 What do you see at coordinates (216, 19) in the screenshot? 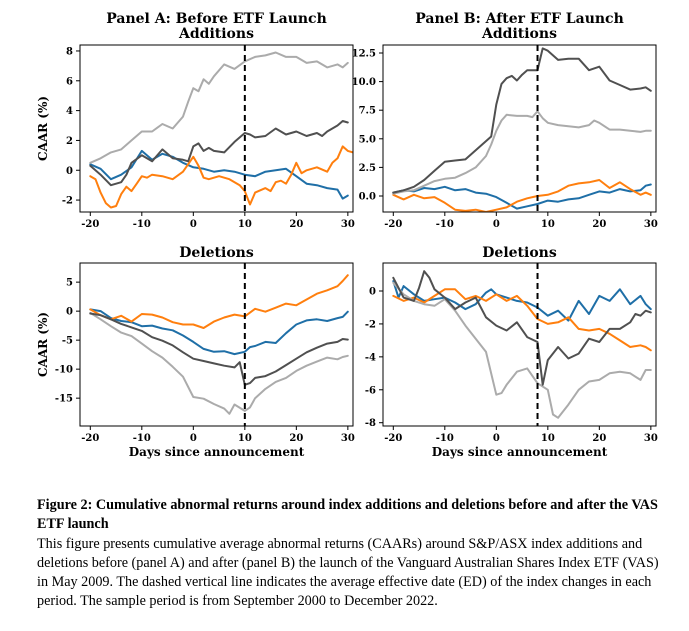
I see `panel-title: Panel A: Before ETF Launch` at bounding box center [216, 19].